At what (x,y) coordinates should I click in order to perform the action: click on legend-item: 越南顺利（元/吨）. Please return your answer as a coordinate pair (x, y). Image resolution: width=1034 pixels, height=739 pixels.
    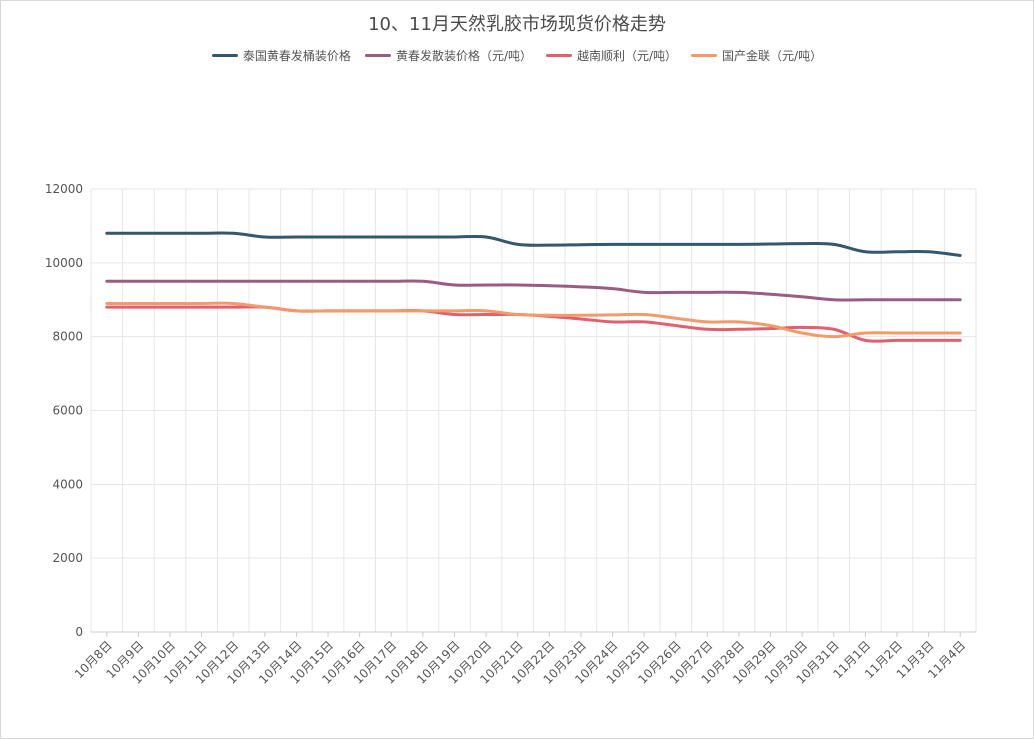
    Looking at the image, I should click on (611, 55).